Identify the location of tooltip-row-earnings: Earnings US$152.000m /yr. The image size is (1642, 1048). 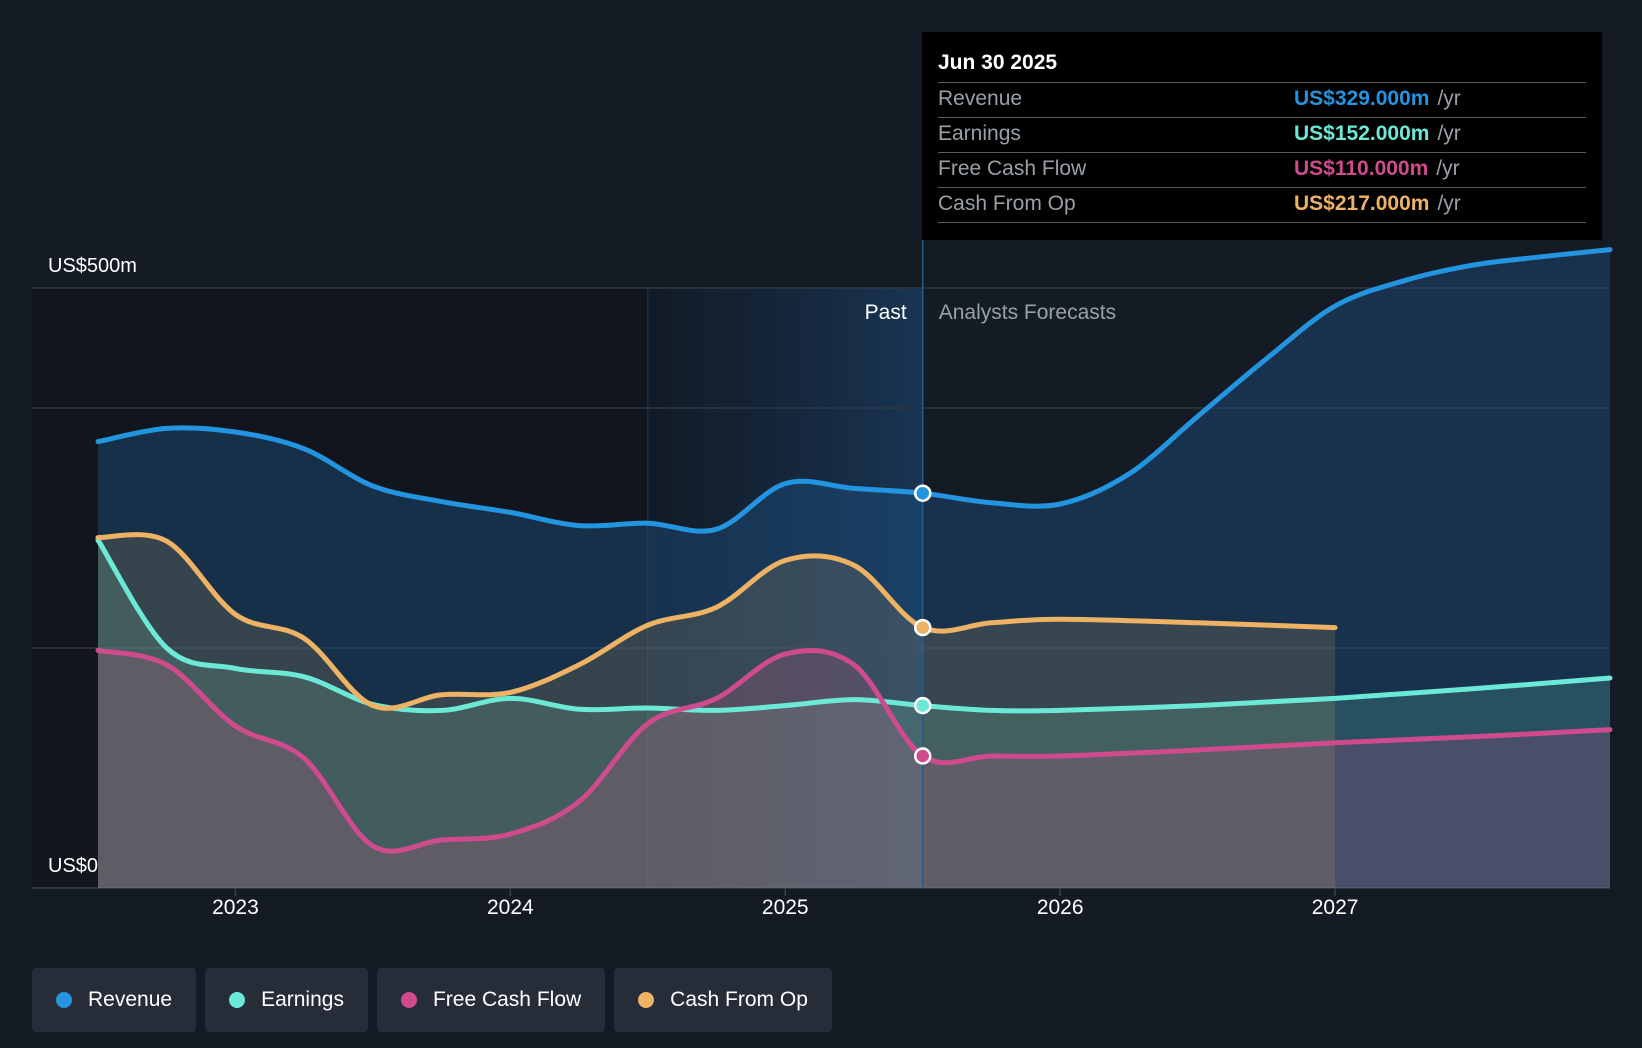
(1262, 134).